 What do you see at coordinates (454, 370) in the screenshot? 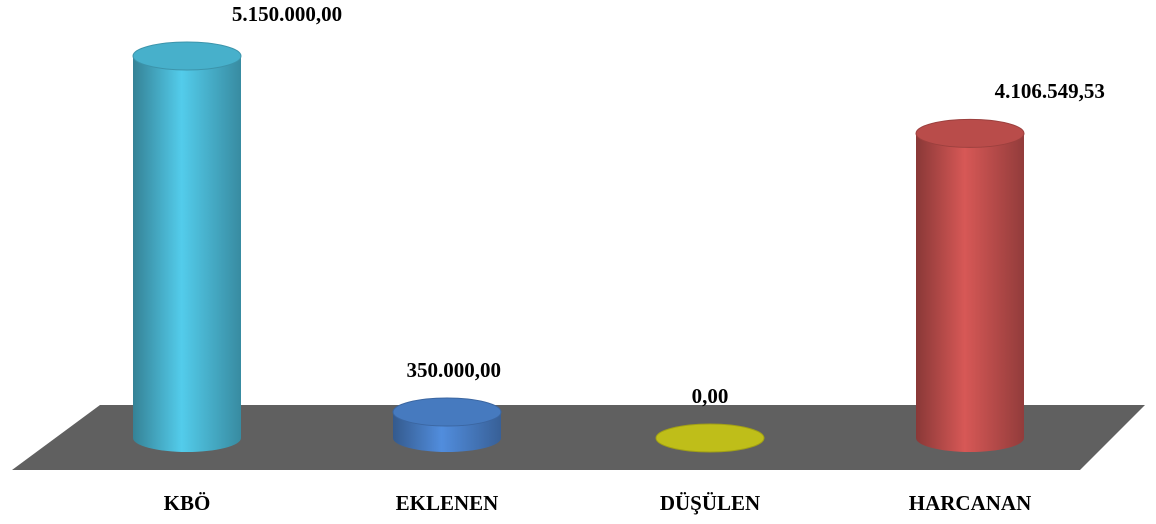
I see `value-label: 350.000,00` at bounding box center [454, 370].